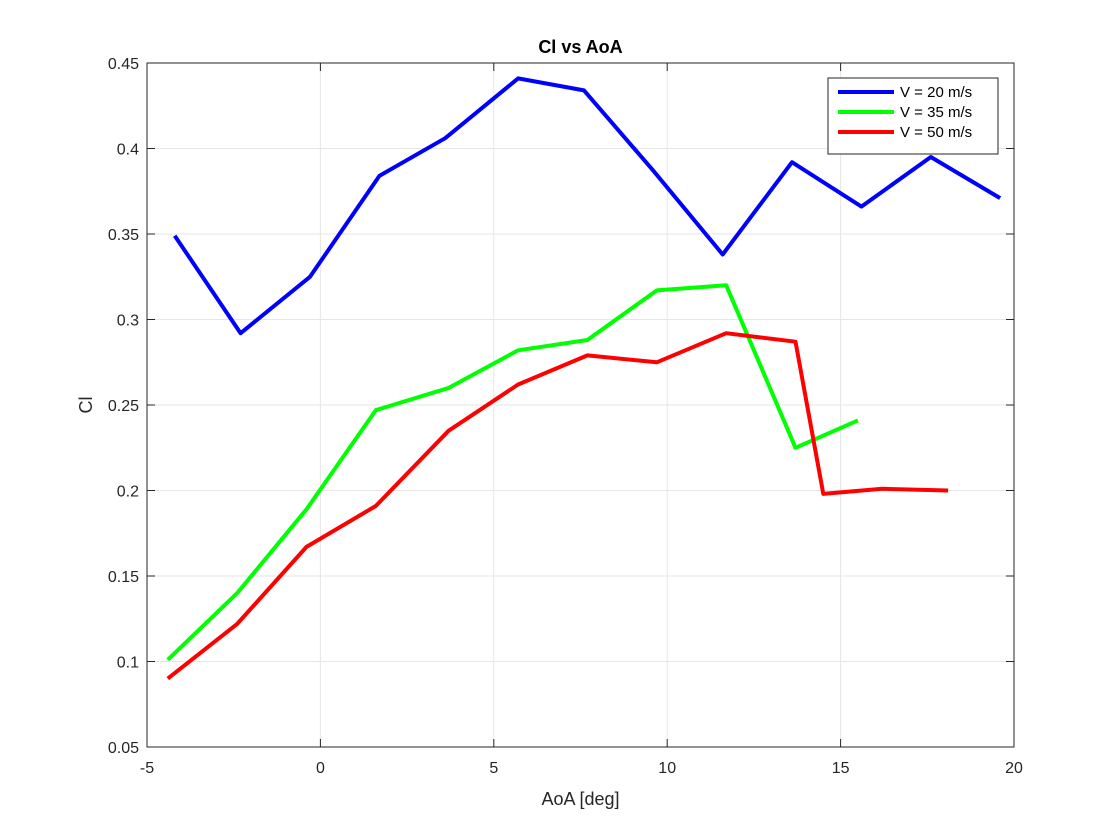 The height and width of the screenshot is (840, 1120). Describe the element at coordinates (1014, 768) in the screenshot. I see `x-tick-label: 20` at that location.